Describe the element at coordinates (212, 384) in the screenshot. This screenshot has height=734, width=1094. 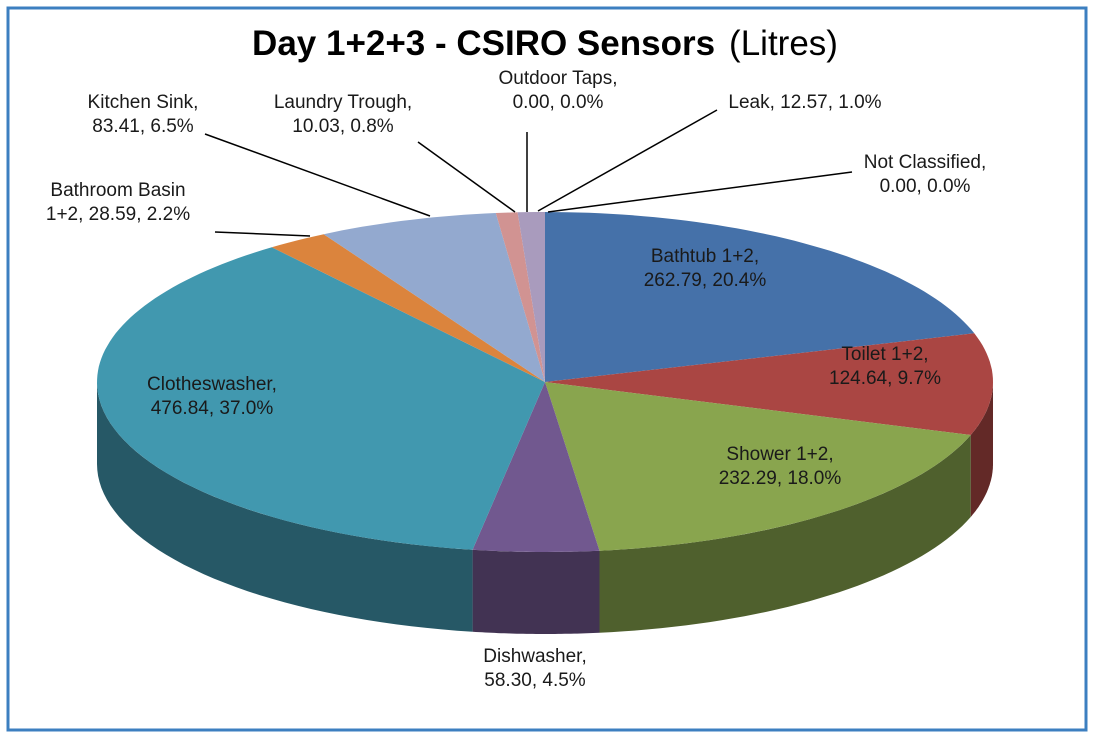
I see `label-line: Clotheswasher,` at that location.